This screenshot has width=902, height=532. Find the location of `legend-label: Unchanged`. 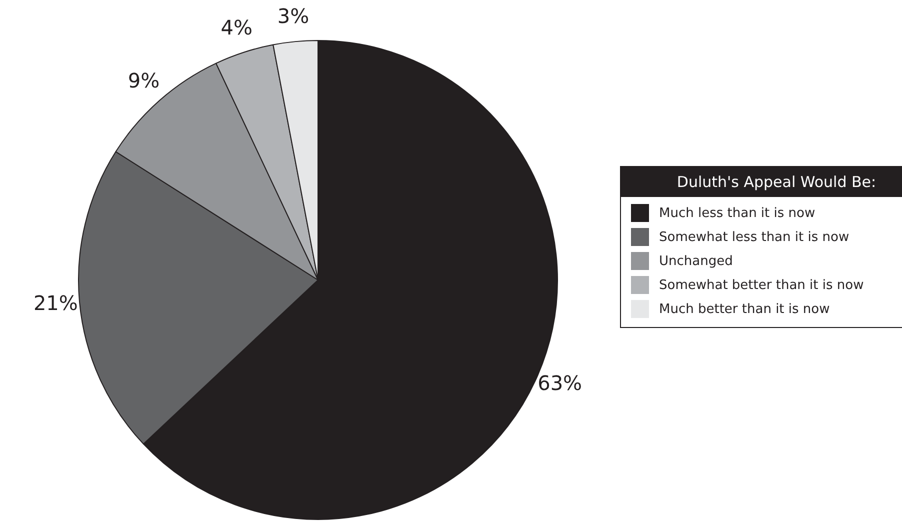

legend-label: Unchanged is located at coordinates (696, 261).